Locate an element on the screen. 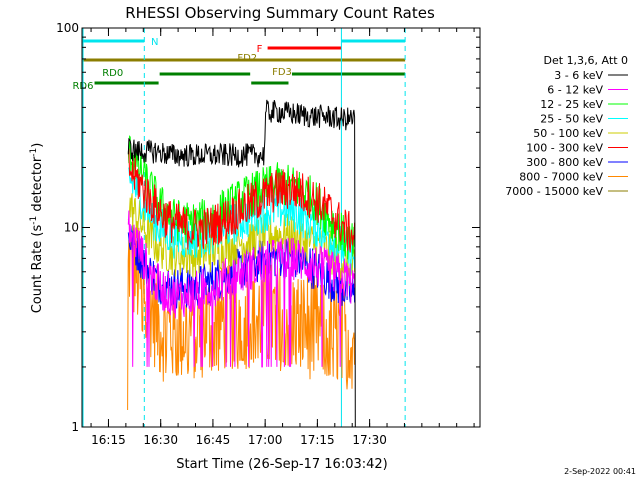 The width and height of the screenshot is (640, 480). y-axis-label-main: Count Rate (s is located at coordinates (37, 269).